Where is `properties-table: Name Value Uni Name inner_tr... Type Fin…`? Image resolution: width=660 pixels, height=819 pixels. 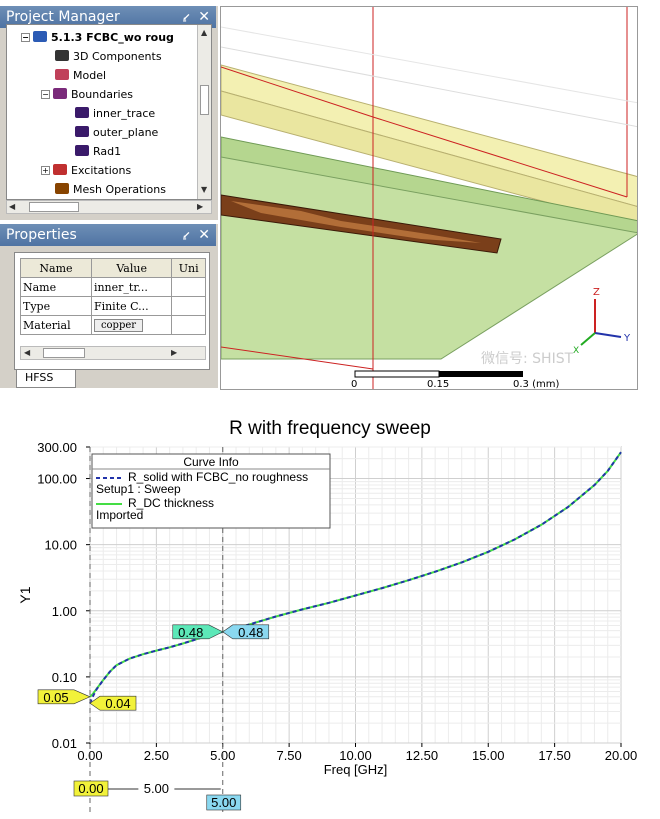
properties-table: Name Value Uni Name inner_tr... Type Fin… is located at coordinates (113, 296).